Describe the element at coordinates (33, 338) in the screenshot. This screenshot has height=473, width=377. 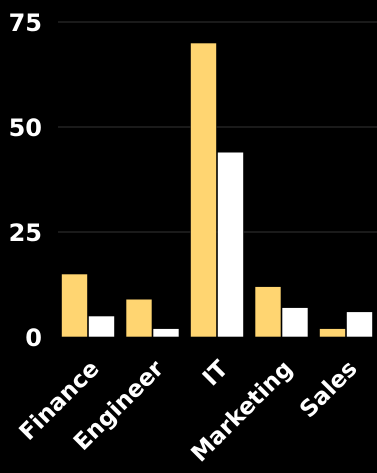
I see `y-tick-label: 0` at that location.